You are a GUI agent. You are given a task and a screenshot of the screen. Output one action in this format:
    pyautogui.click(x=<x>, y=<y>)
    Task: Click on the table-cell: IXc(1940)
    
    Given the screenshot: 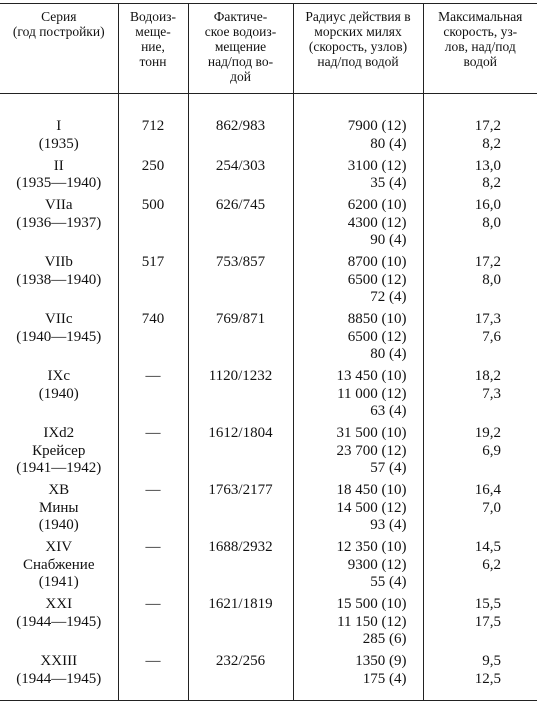 What is the action you would take?
    pyautogui.click(x=59, y=396)
    